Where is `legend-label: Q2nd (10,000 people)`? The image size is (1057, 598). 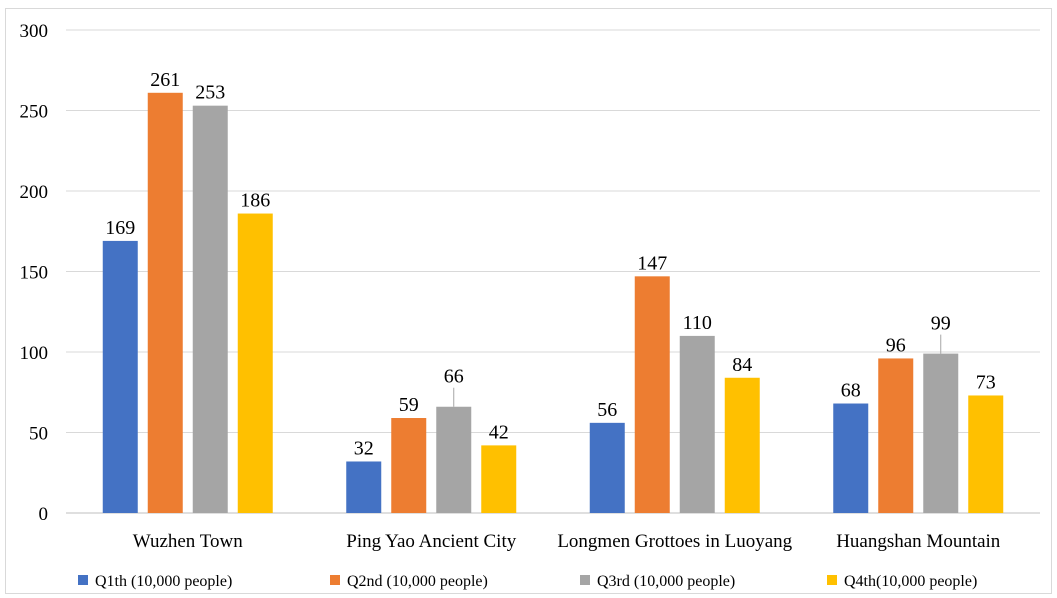
legend-label: Q2nd (10,000 people) is located at coordinates (417, 581).